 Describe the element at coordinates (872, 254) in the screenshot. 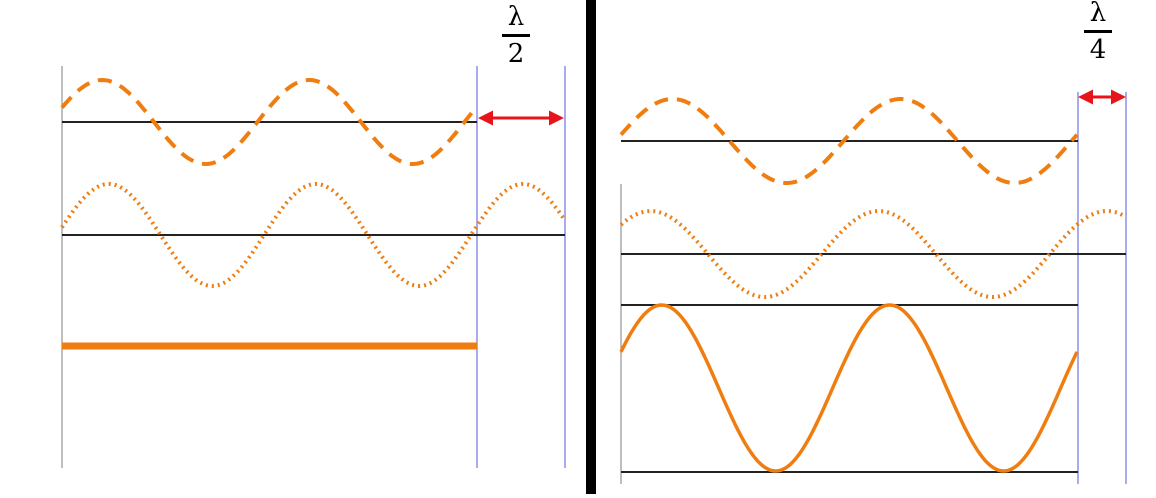

I see `right-dotted-wave` at that location.